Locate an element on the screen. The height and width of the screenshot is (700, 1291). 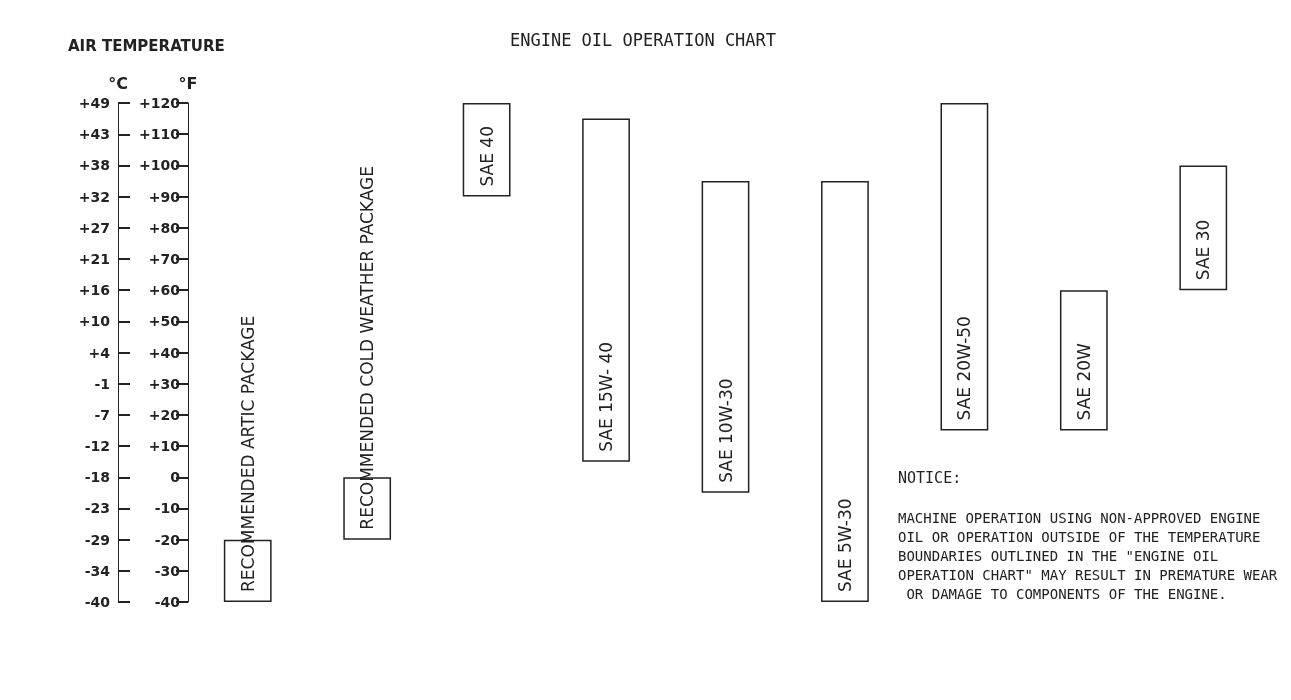
x-tick-label: SAE 15W- 40 is located at coordinates (606, 396).